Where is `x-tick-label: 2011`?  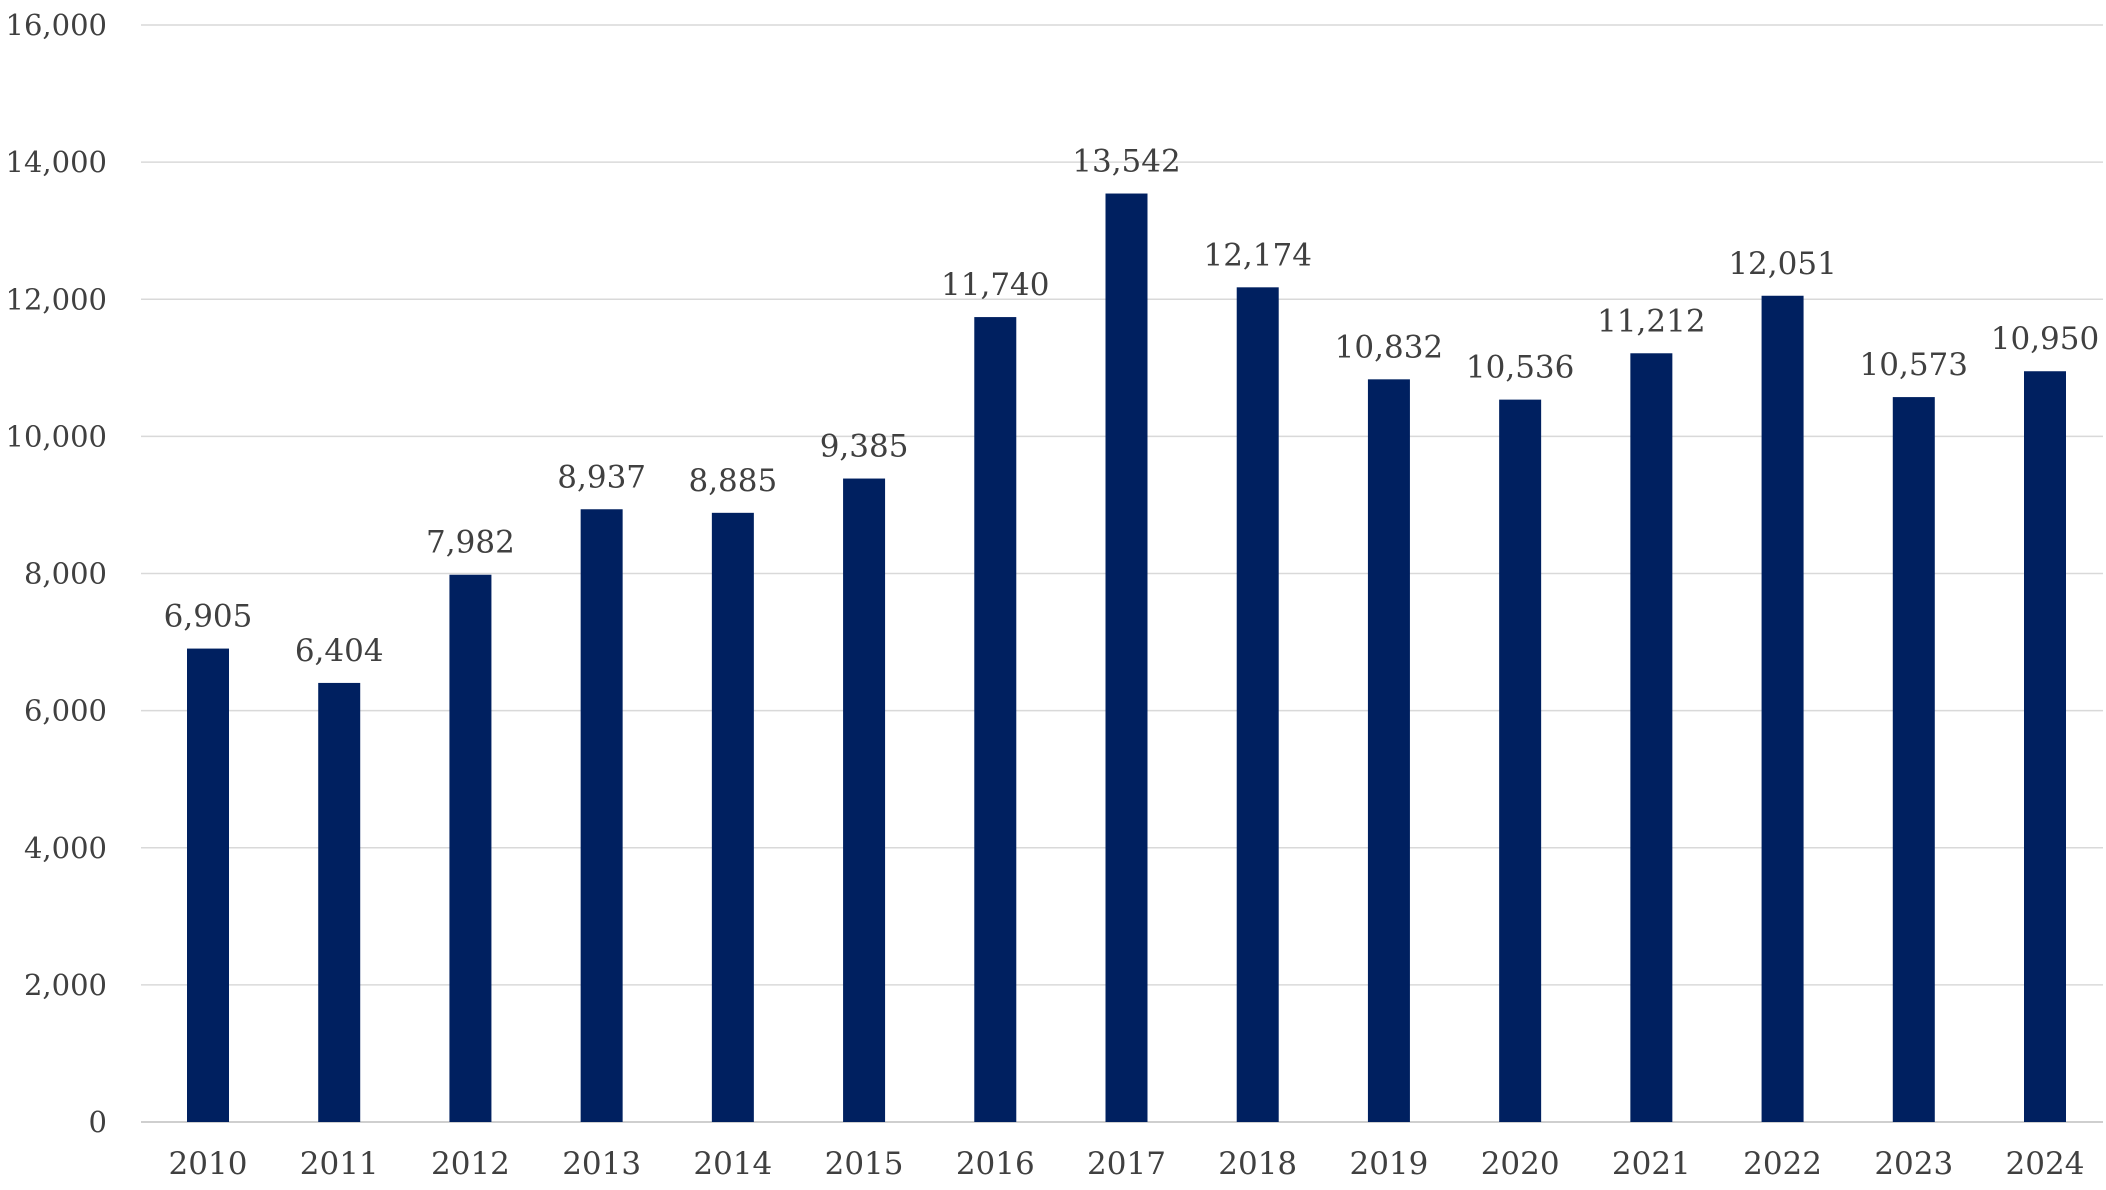 x-tick-label: 2011 is located at coordinates (339, 1164).